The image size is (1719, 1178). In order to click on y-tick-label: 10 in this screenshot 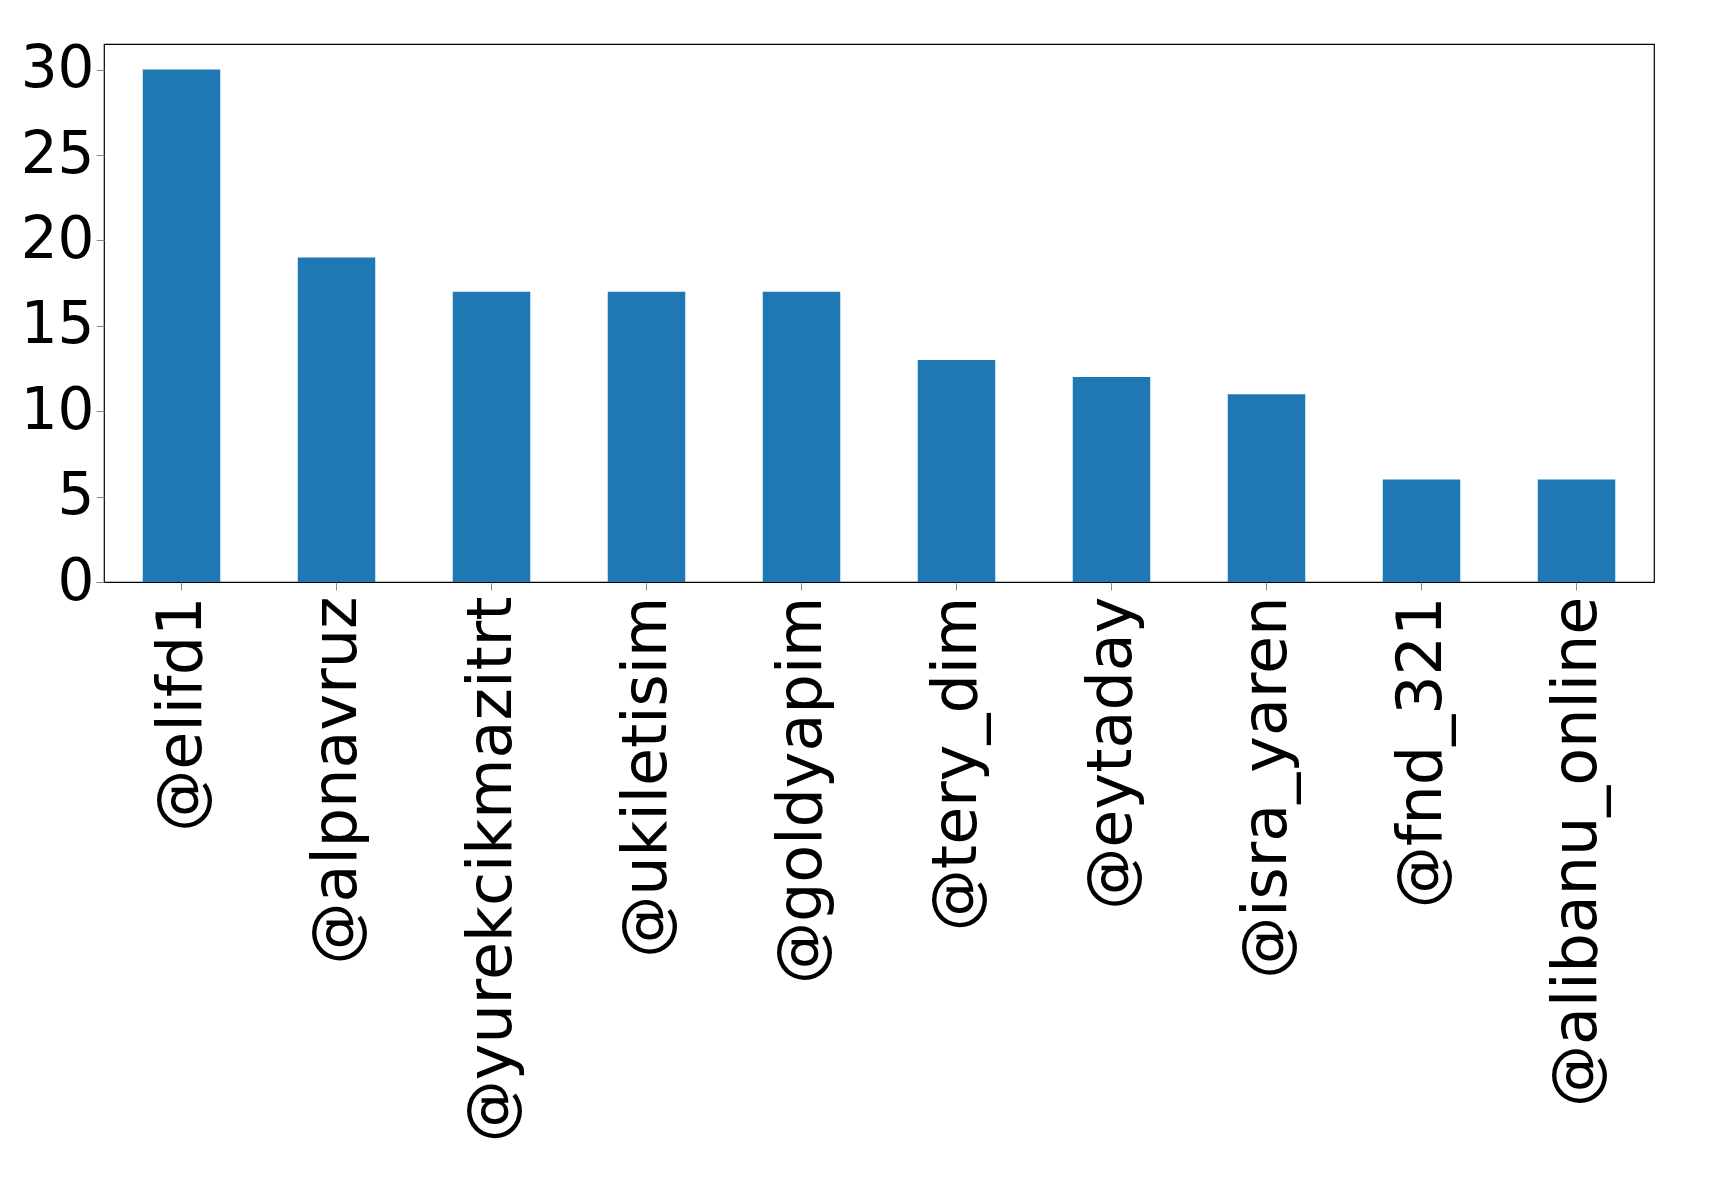, I will do `click(57, 408)`.